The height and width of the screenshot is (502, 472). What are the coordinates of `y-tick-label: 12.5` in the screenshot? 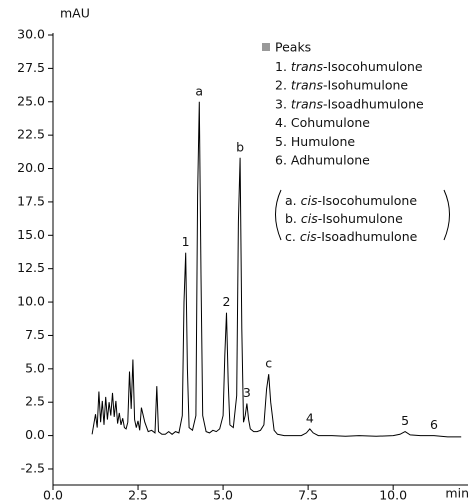 It's located at (31, 267).